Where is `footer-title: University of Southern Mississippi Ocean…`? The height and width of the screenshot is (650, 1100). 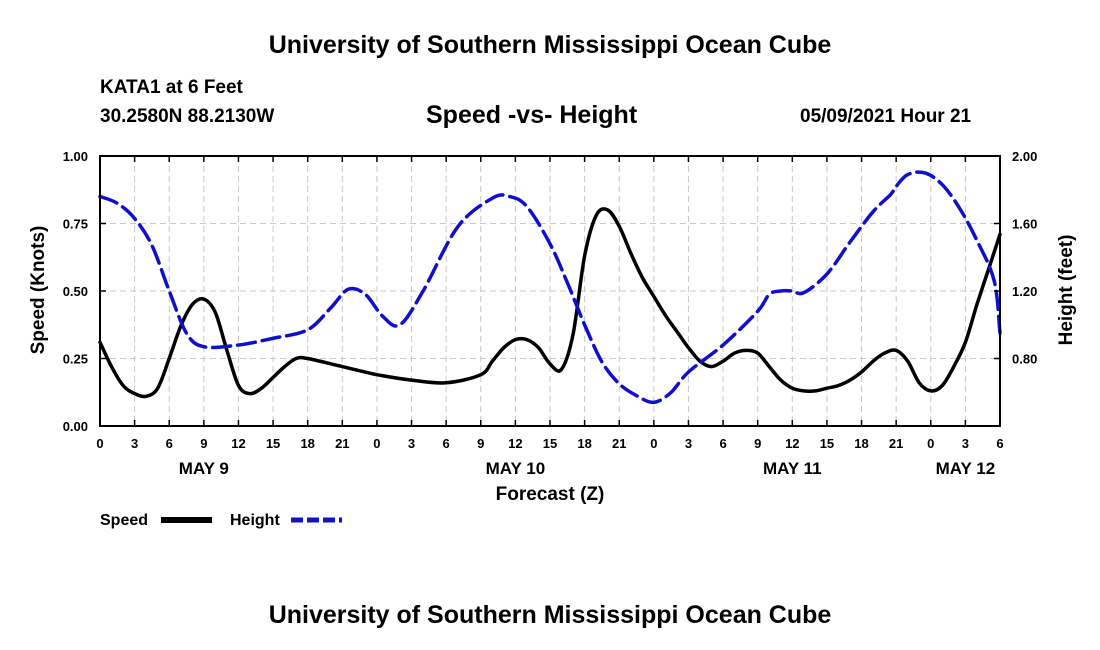 footer-title: University of Southern Mississippi Ocean… is located at coordinates (550, 615).